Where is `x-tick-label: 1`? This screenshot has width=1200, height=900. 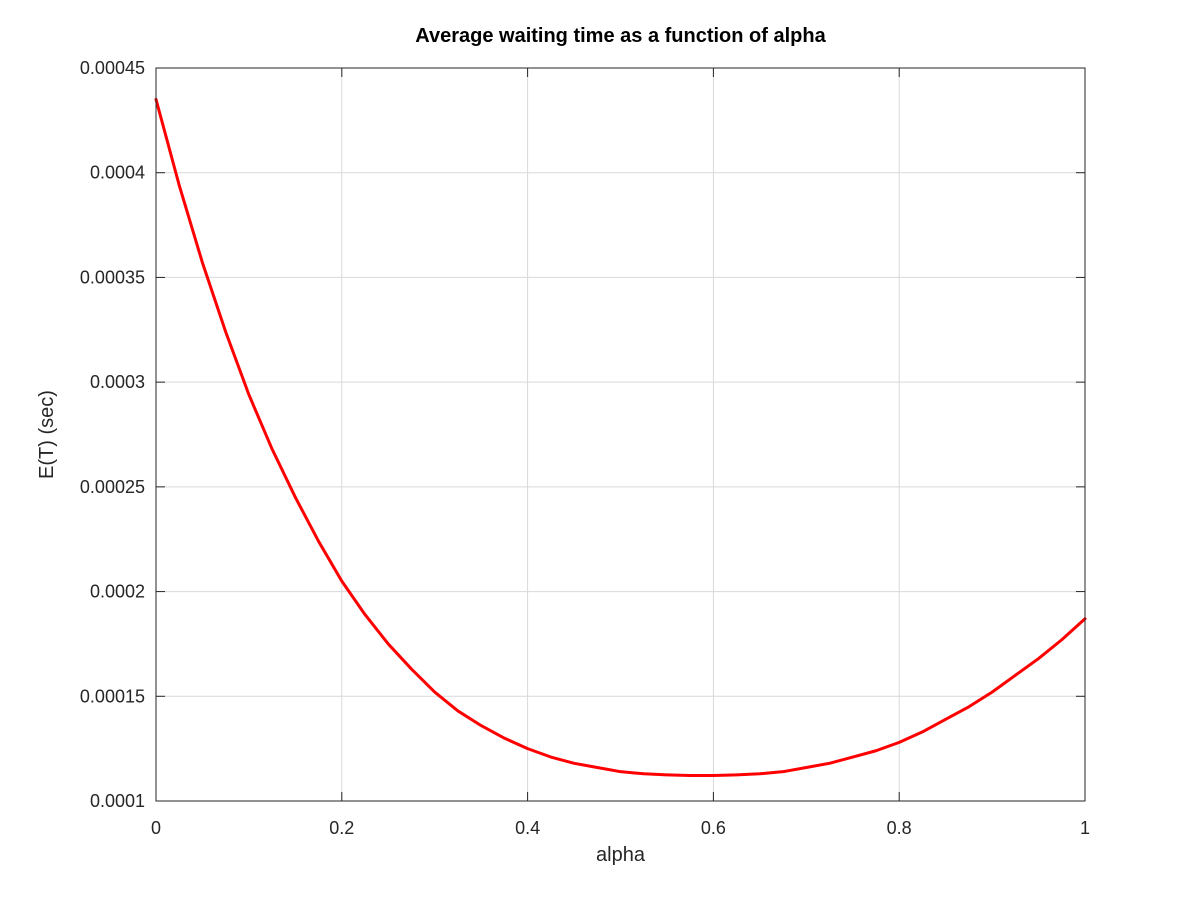 x-tick-label: 1 is located at coordinates (1085, 828).